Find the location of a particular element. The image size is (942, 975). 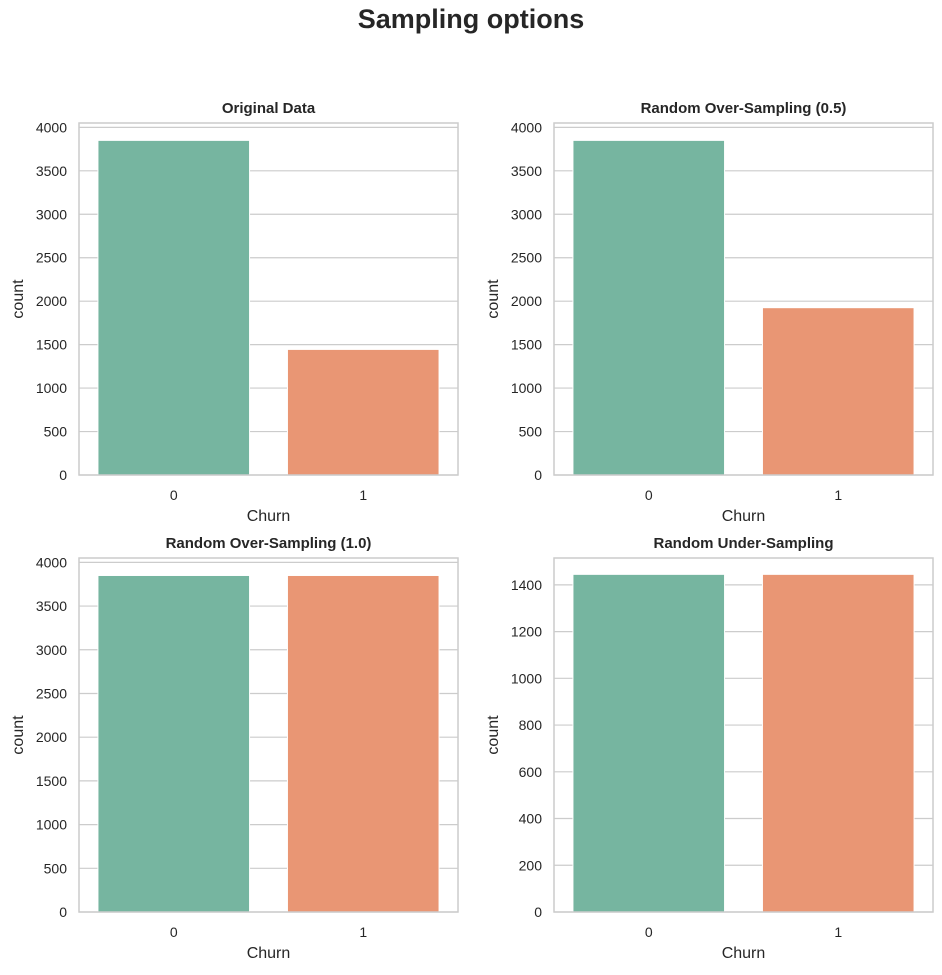

subplot-title: Random Over-Sampling (1.0) is located at coordinates (269, 543).